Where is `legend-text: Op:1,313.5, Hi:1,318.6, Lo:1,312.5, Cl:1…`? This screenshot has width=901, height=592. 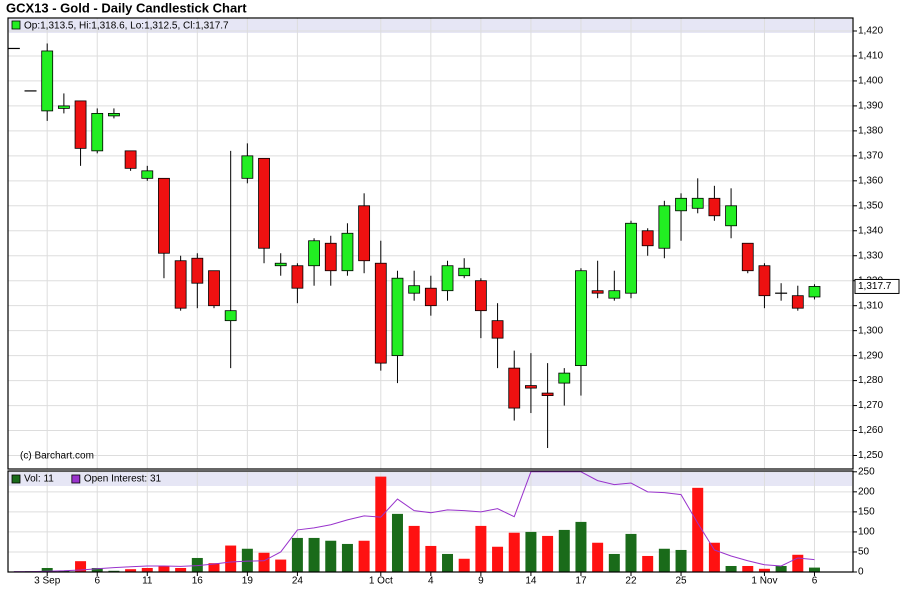
legend-text: Op:1,313.5, Hi:1,318.6, Lo:1,312.5, Cl:1… is located at coordinates (126, 26).